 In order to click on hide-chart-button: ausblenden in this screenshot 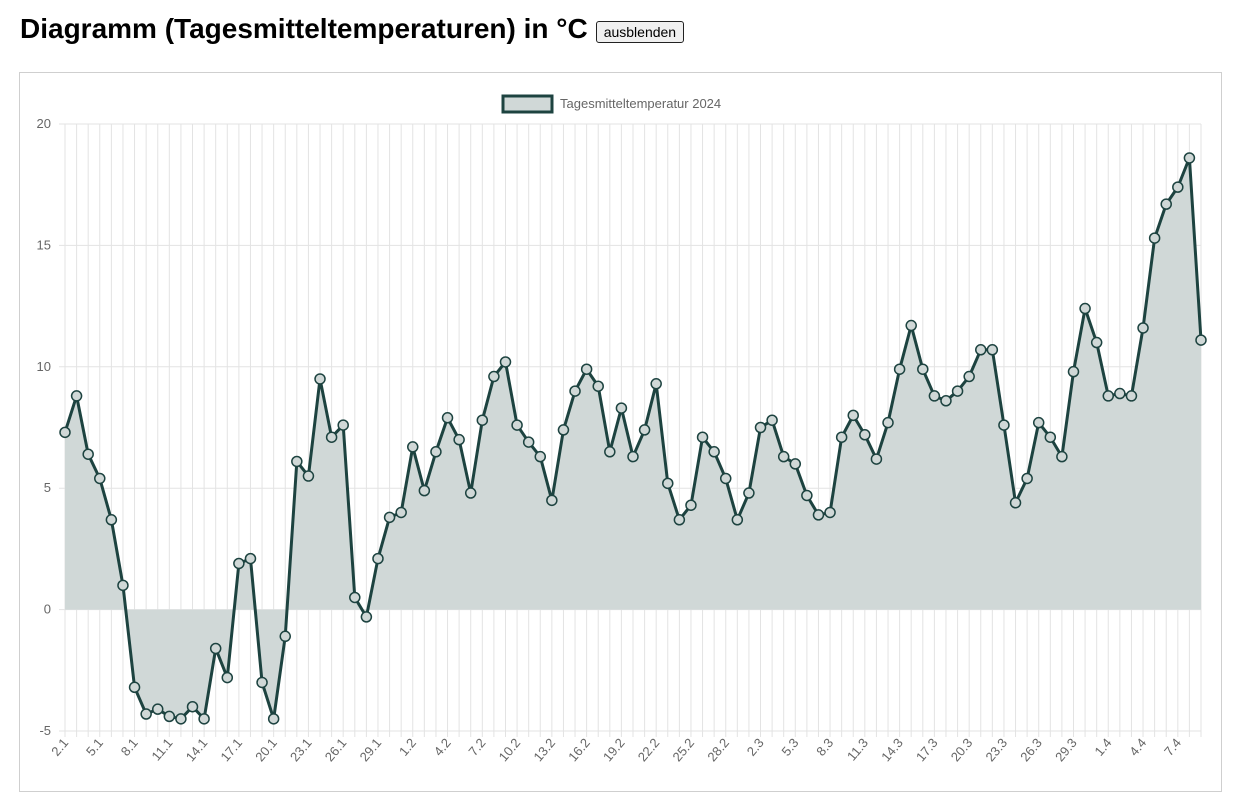, I will do `click(640, 32)`.